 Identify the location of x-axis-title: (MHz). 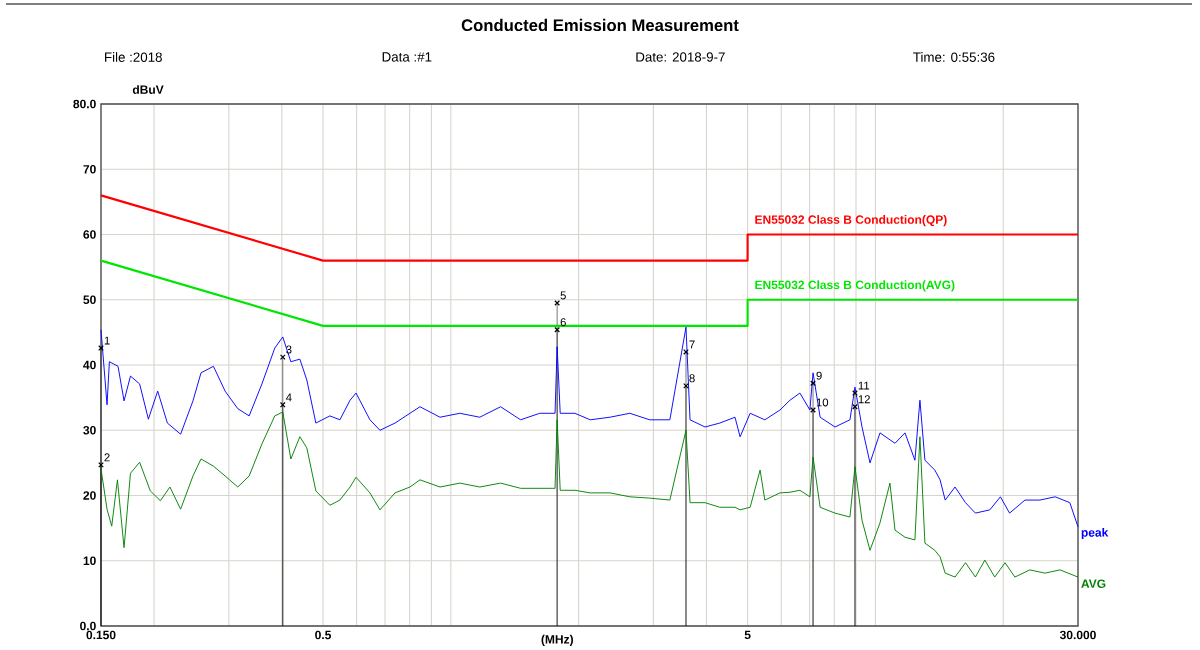
(557, 640).